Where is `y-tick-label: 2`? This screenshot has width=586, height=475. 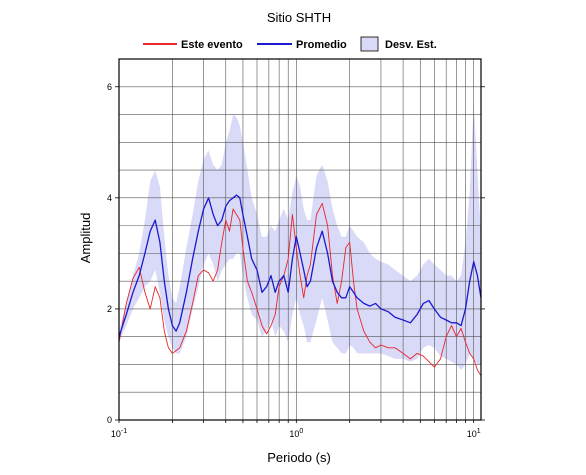 y-tick-label: 2 is located at coordinates (109, 309).